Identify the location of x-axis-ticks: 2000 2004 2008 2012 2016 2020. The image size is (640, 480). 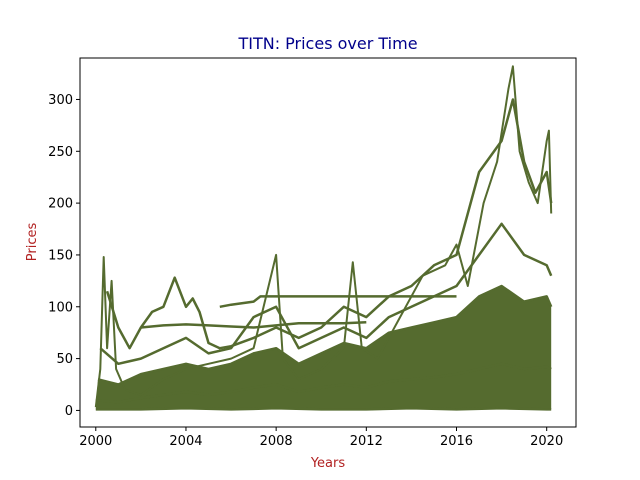
(321, 438).